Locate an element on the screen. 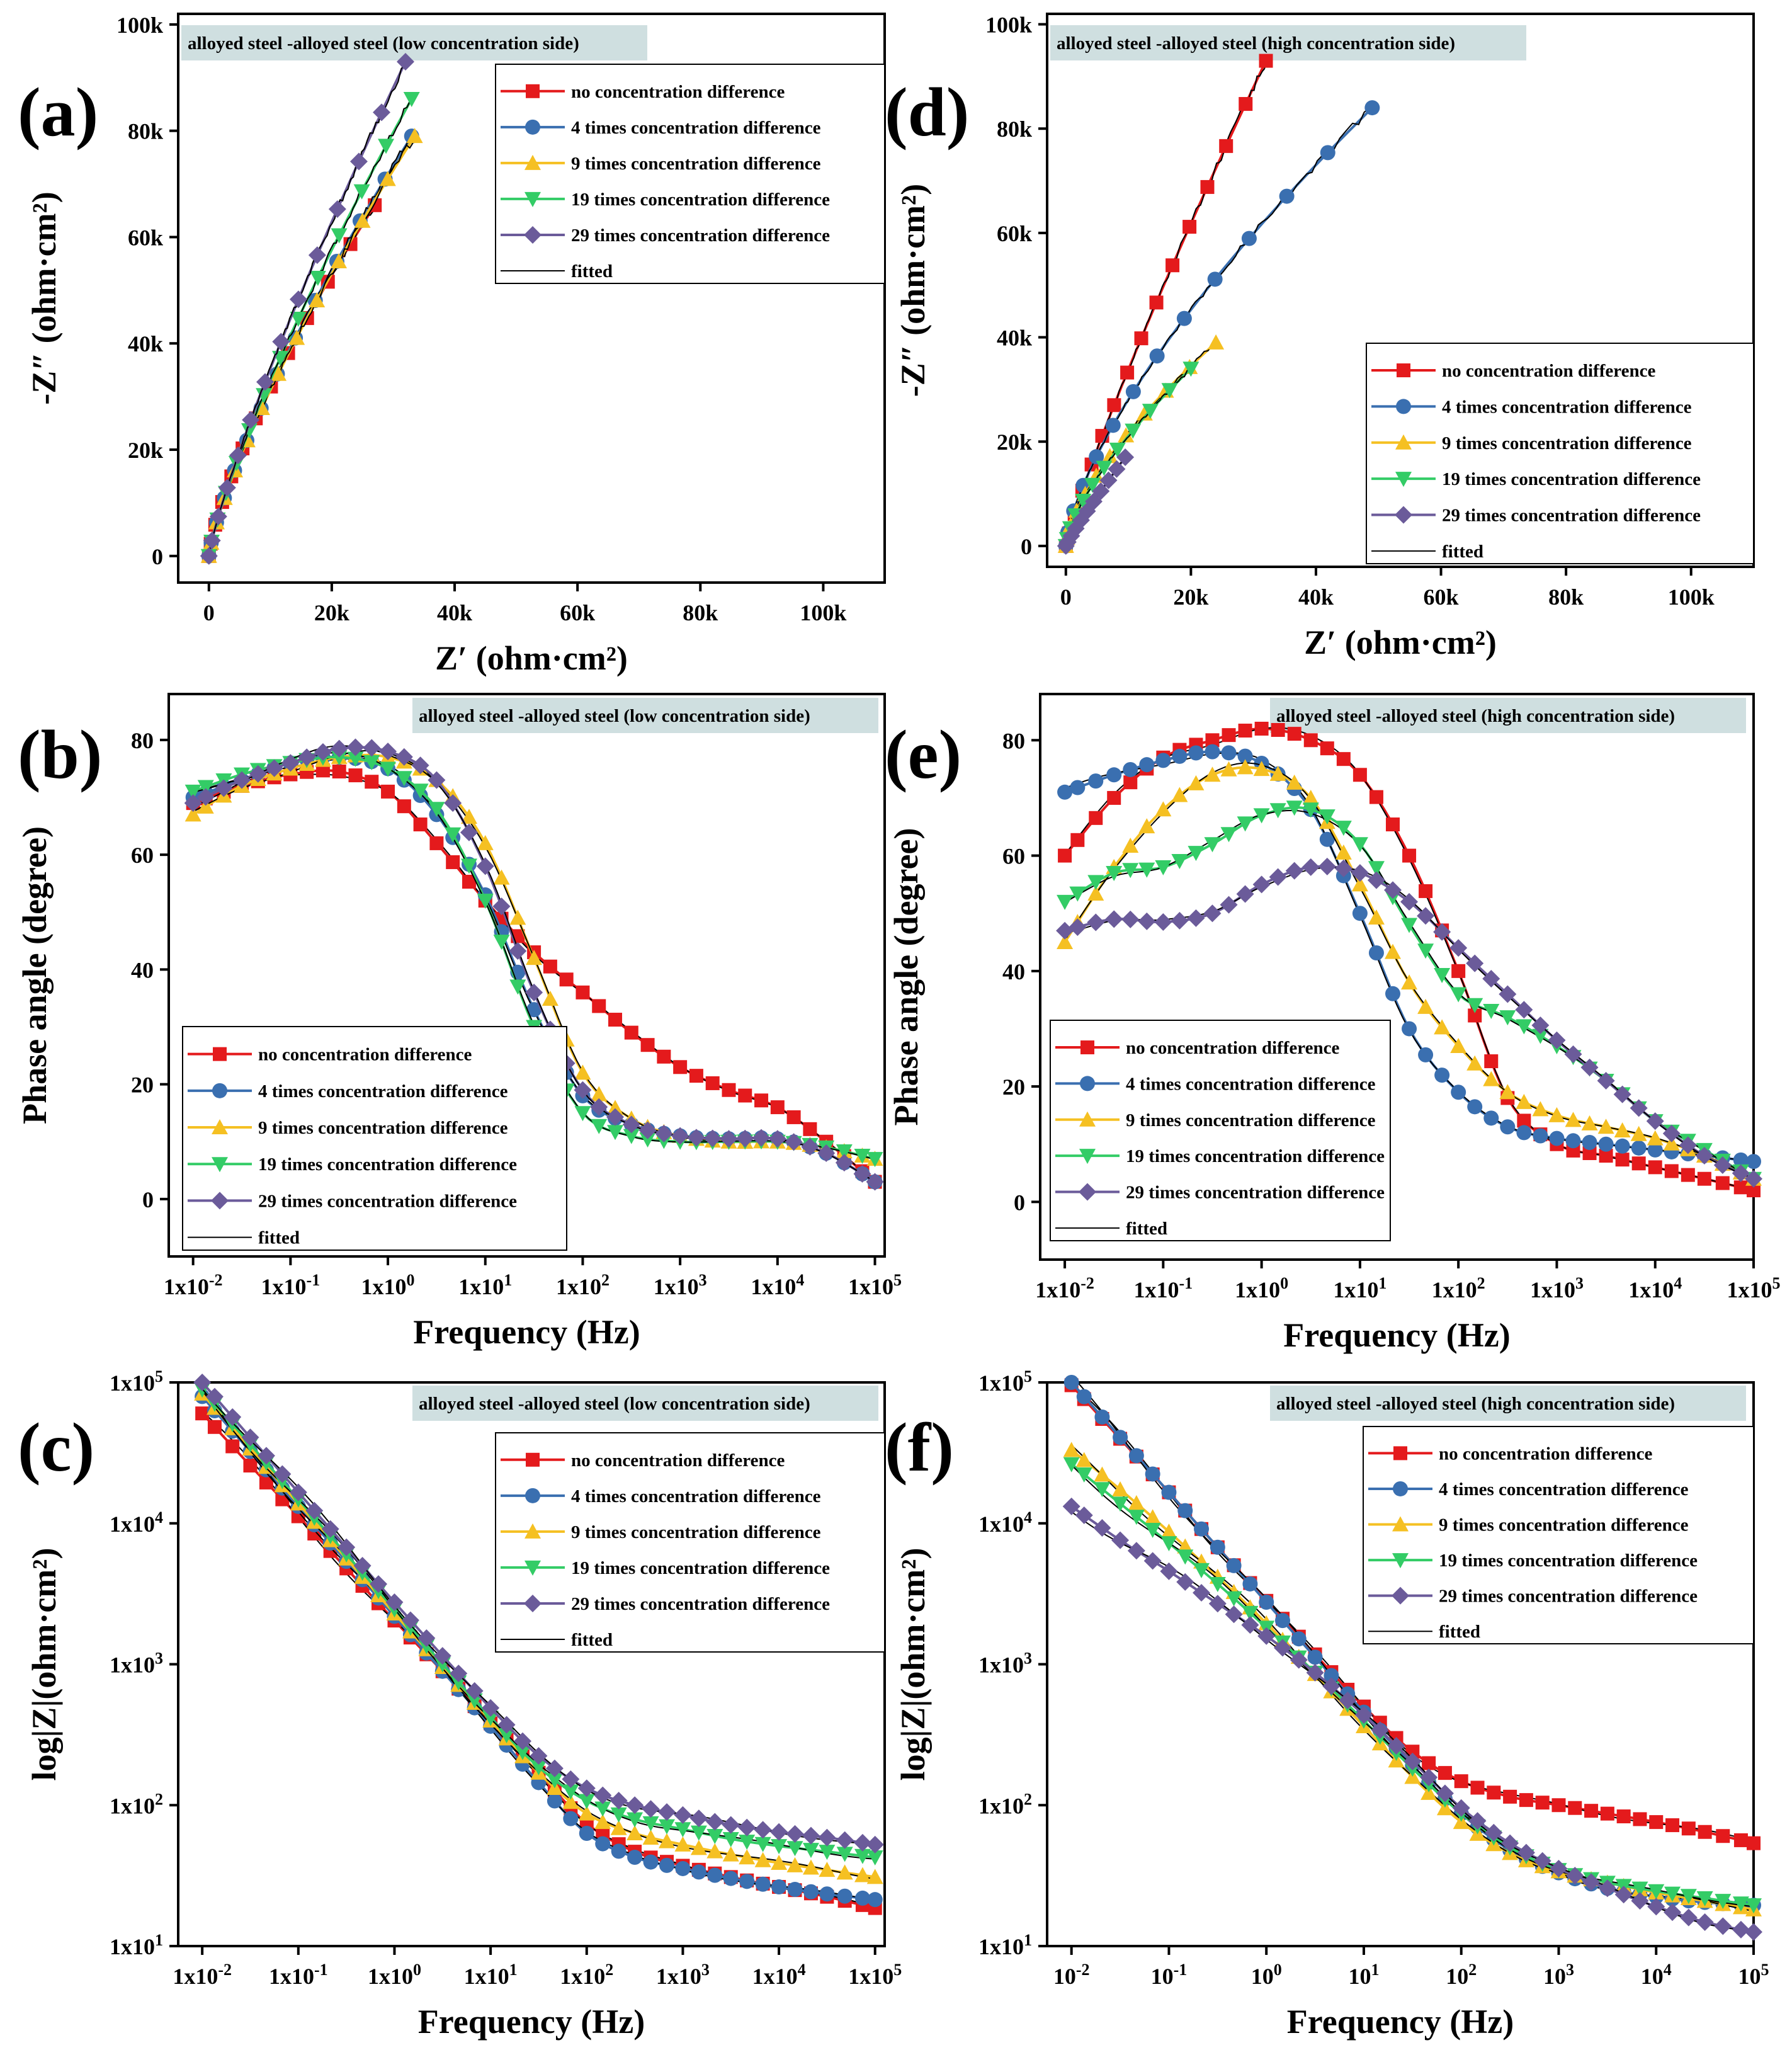 The height and width of the screenshot is (2067, 1792). legend-box is located at coordinates (1560, 453).